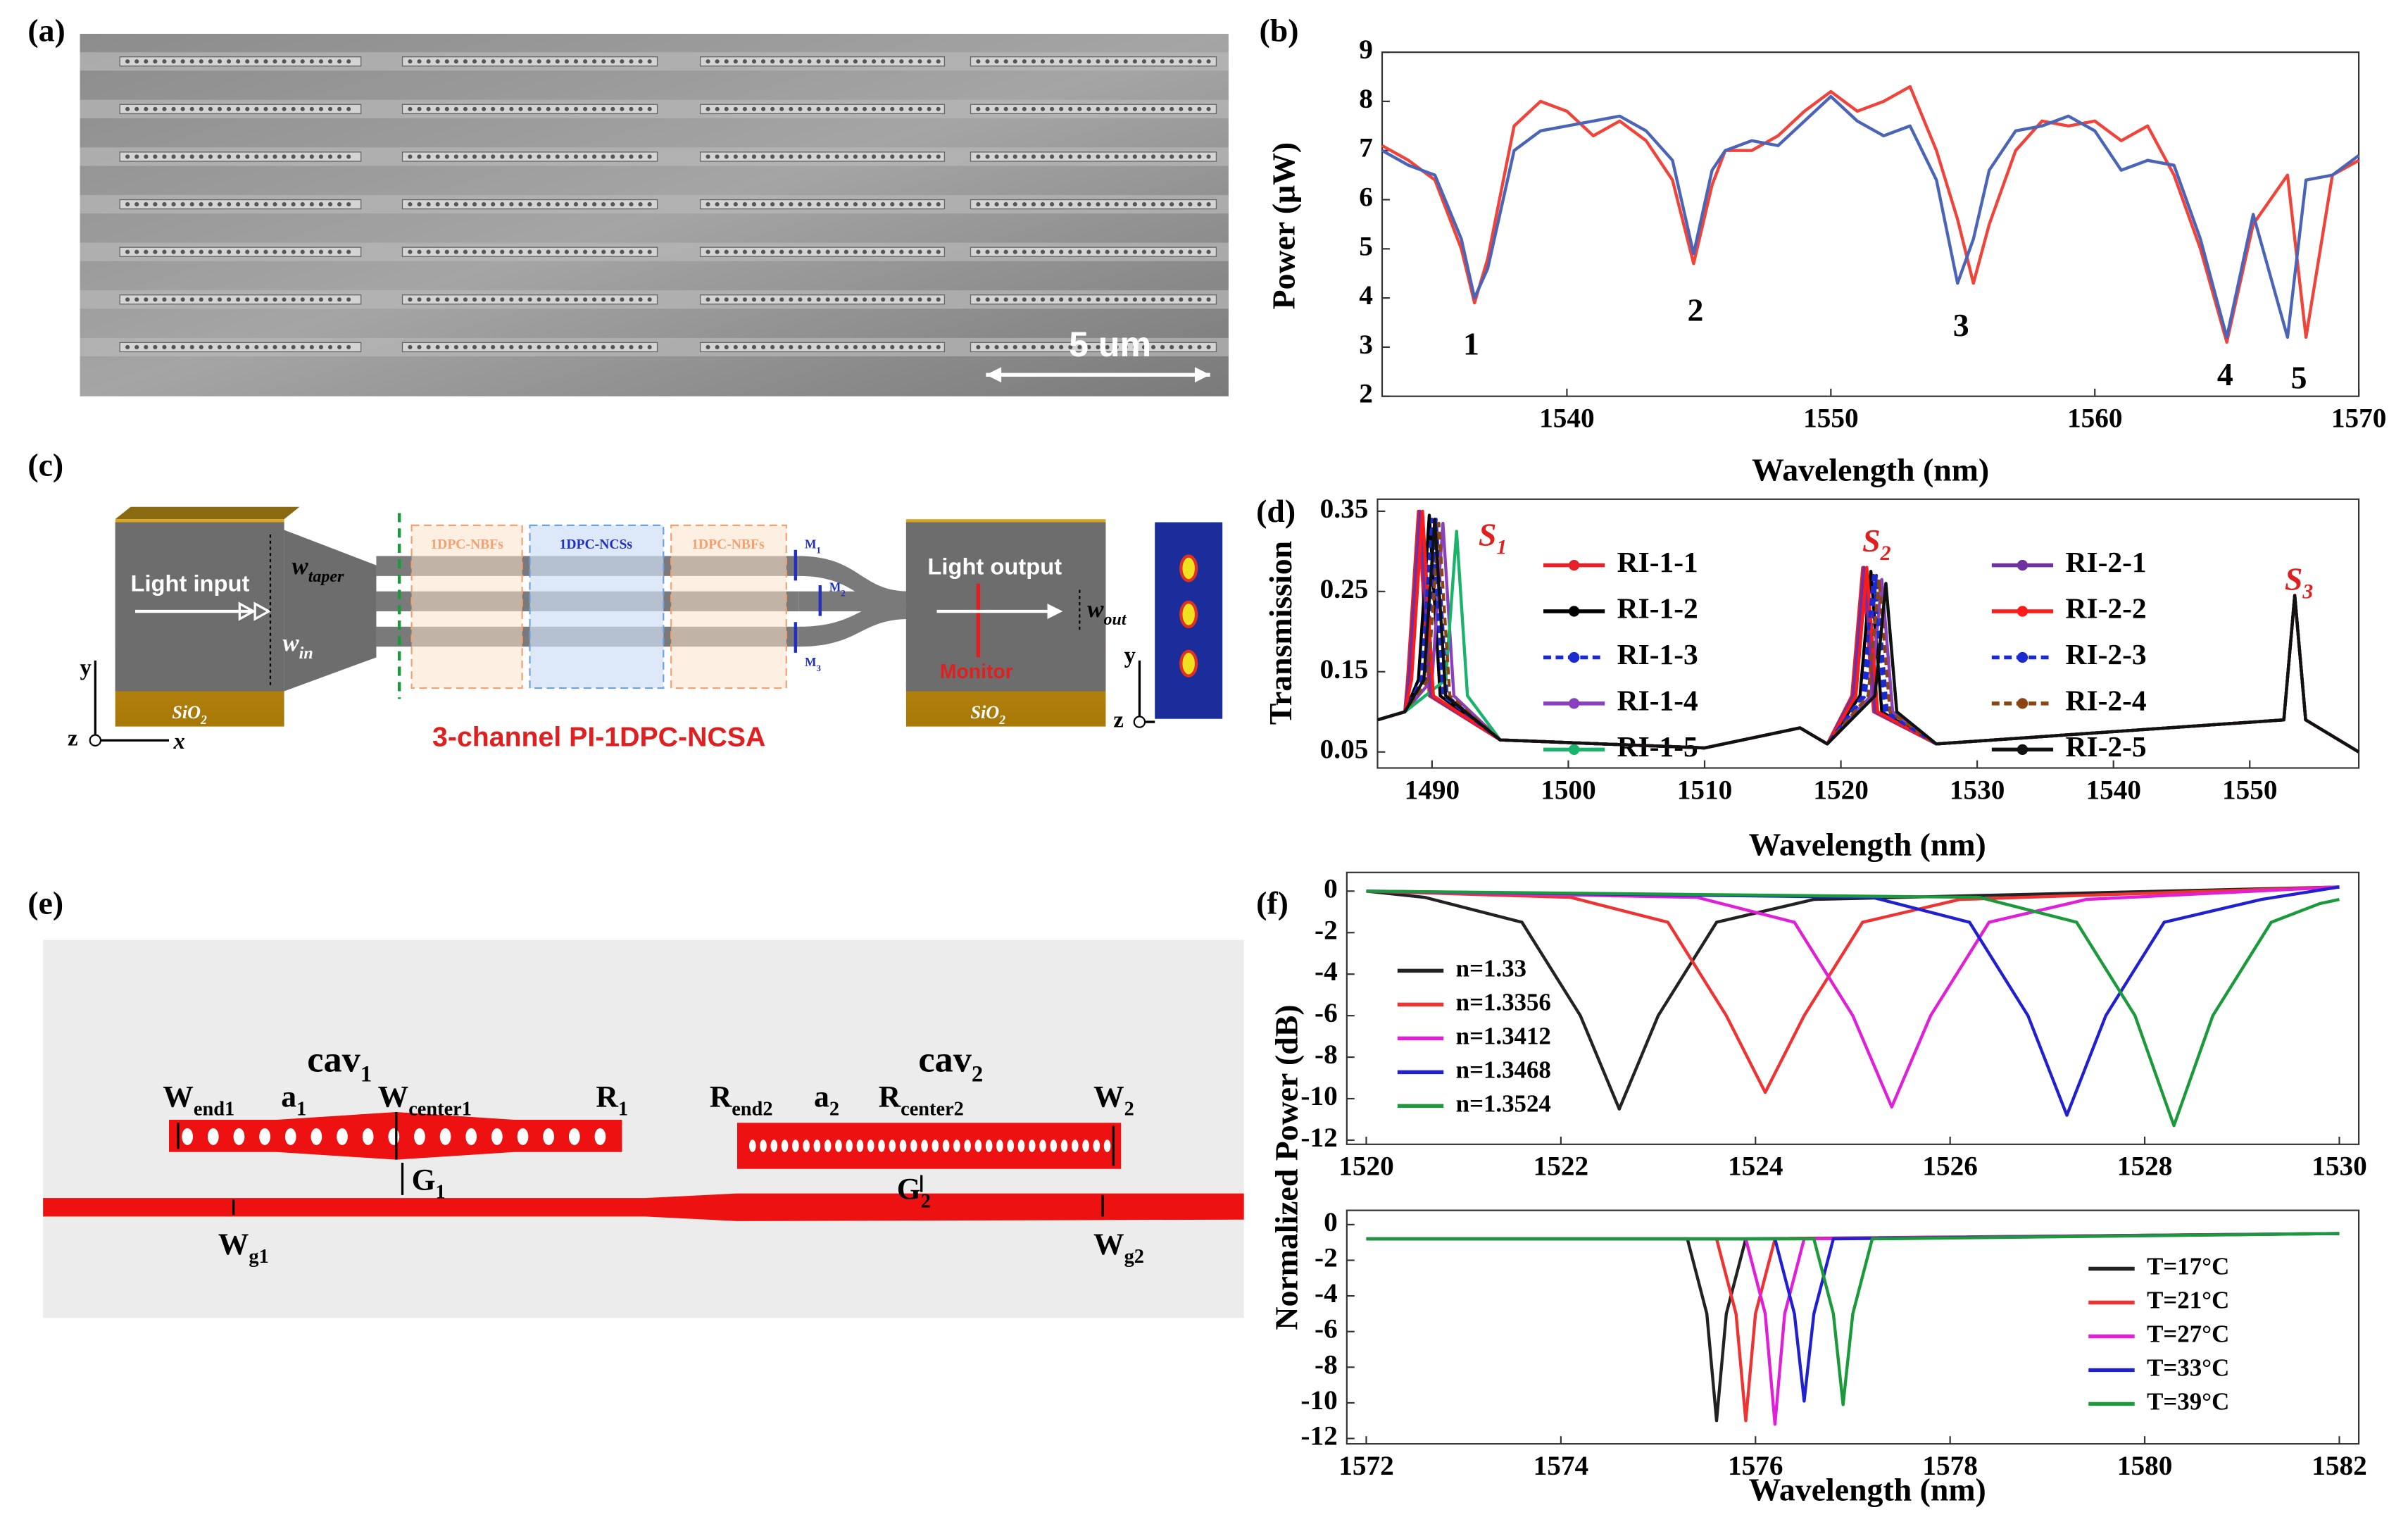 The width and height of the screenshot is (2408, 1536). What do you see at coordinates (1491, 968) in the screenshot?
I see `legend-label: n=1.33` at bounding box center [1491, 968].